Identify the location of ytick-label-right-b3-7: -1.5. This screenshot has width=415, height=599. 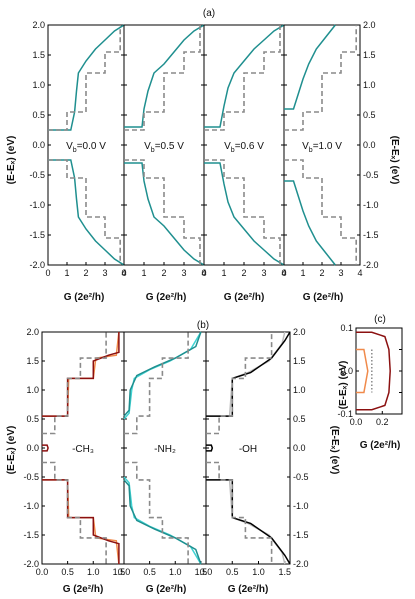
(301, 535).